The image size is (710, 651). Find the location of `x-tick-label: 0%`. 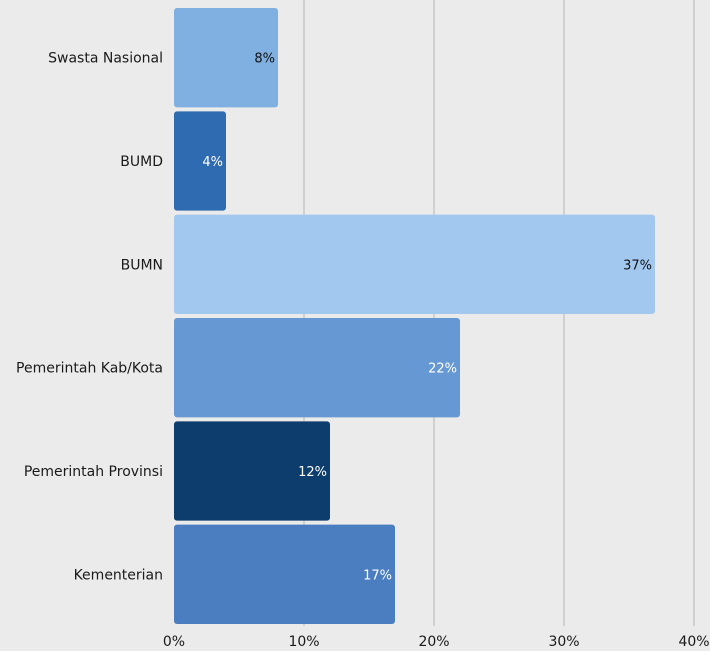

x-tick-label: 0% is located at coordinates (174, 642).